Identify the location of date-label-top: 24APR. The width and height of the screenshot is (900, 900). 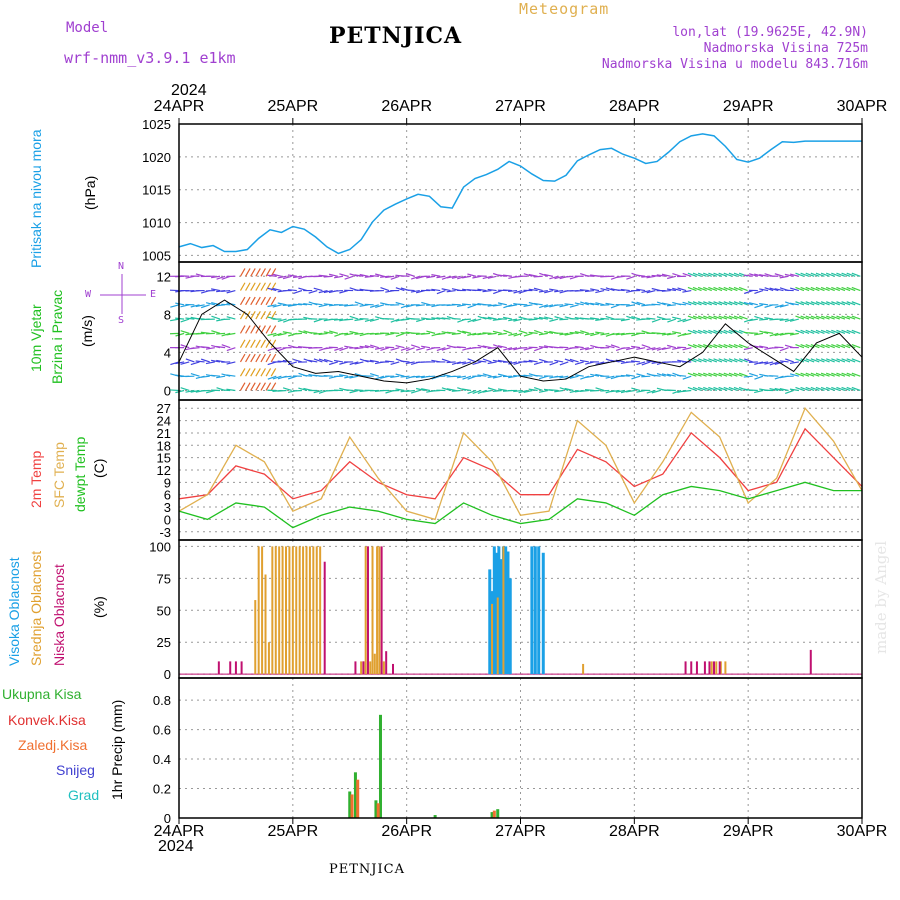
(179, 106).